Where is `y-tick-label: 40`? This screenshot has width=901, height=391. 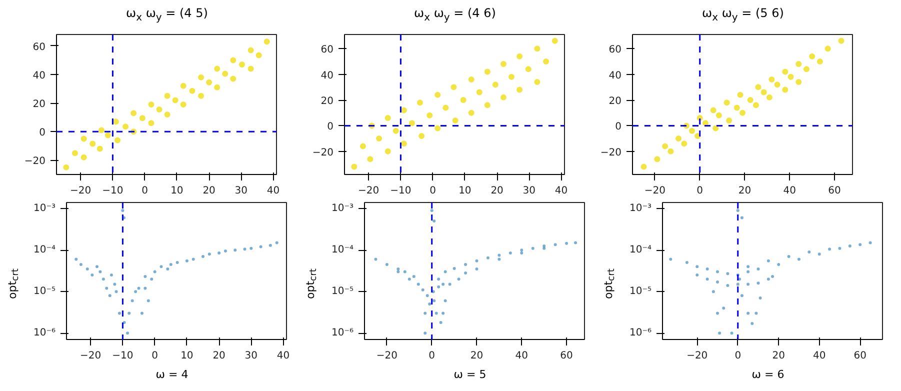 y-tick-label: 40 is located at coordinates (615, 76).